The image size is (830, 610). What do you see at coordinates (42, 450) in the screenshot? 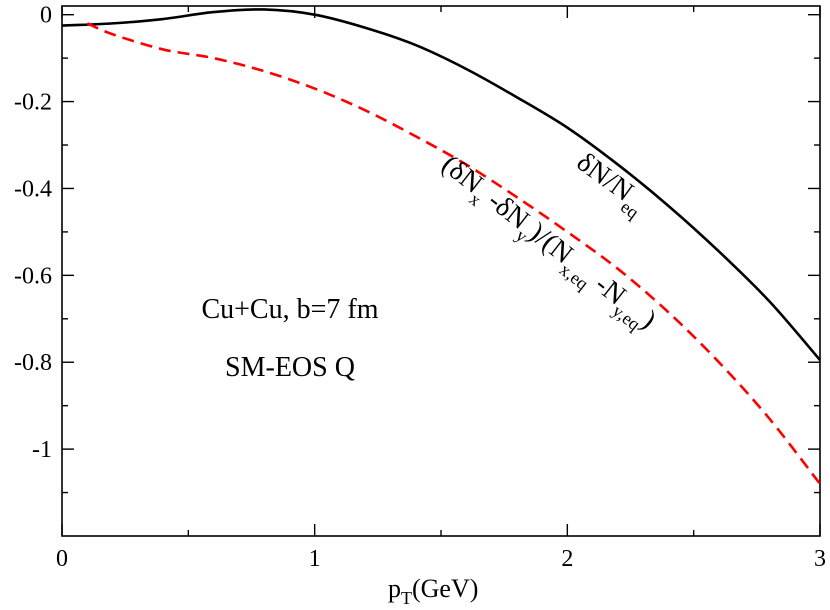
I see `y-tick-label: -1` at bounding box center [42, 450].